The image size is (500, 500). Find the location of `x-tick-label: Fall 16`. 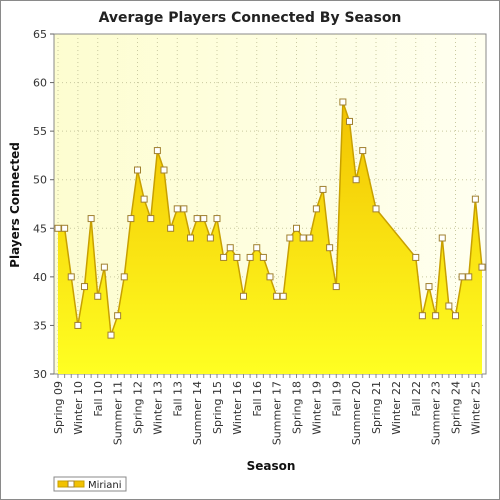

x-tick-label: Fall 16 is located at coordinates (257, 399).